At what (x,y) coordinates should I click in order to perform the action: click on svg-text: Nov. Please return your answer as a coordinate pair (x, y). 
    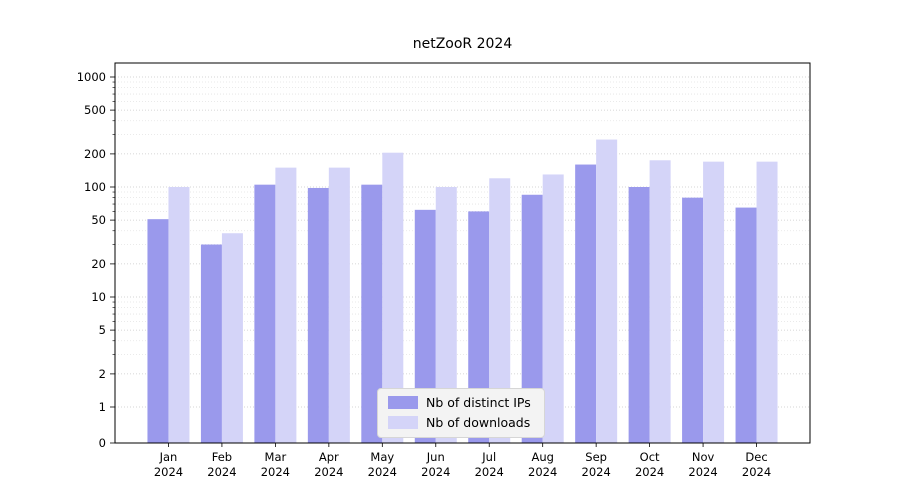
    Looking at the image, I should click on (703, 457).